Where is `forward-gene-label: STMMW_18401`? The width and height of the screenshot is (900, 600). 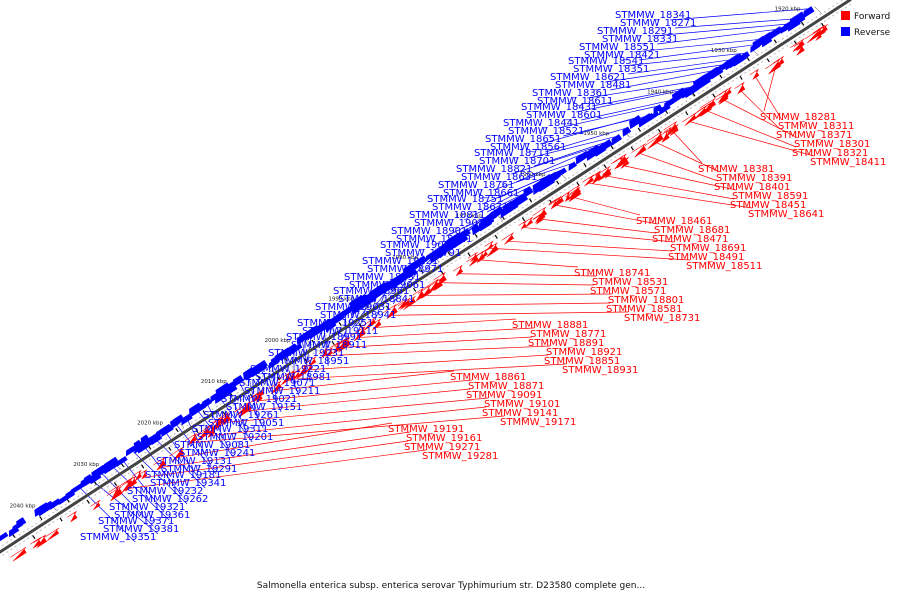 forward-gene-label: STMMW_18401 is located at coordinates (752, 187).